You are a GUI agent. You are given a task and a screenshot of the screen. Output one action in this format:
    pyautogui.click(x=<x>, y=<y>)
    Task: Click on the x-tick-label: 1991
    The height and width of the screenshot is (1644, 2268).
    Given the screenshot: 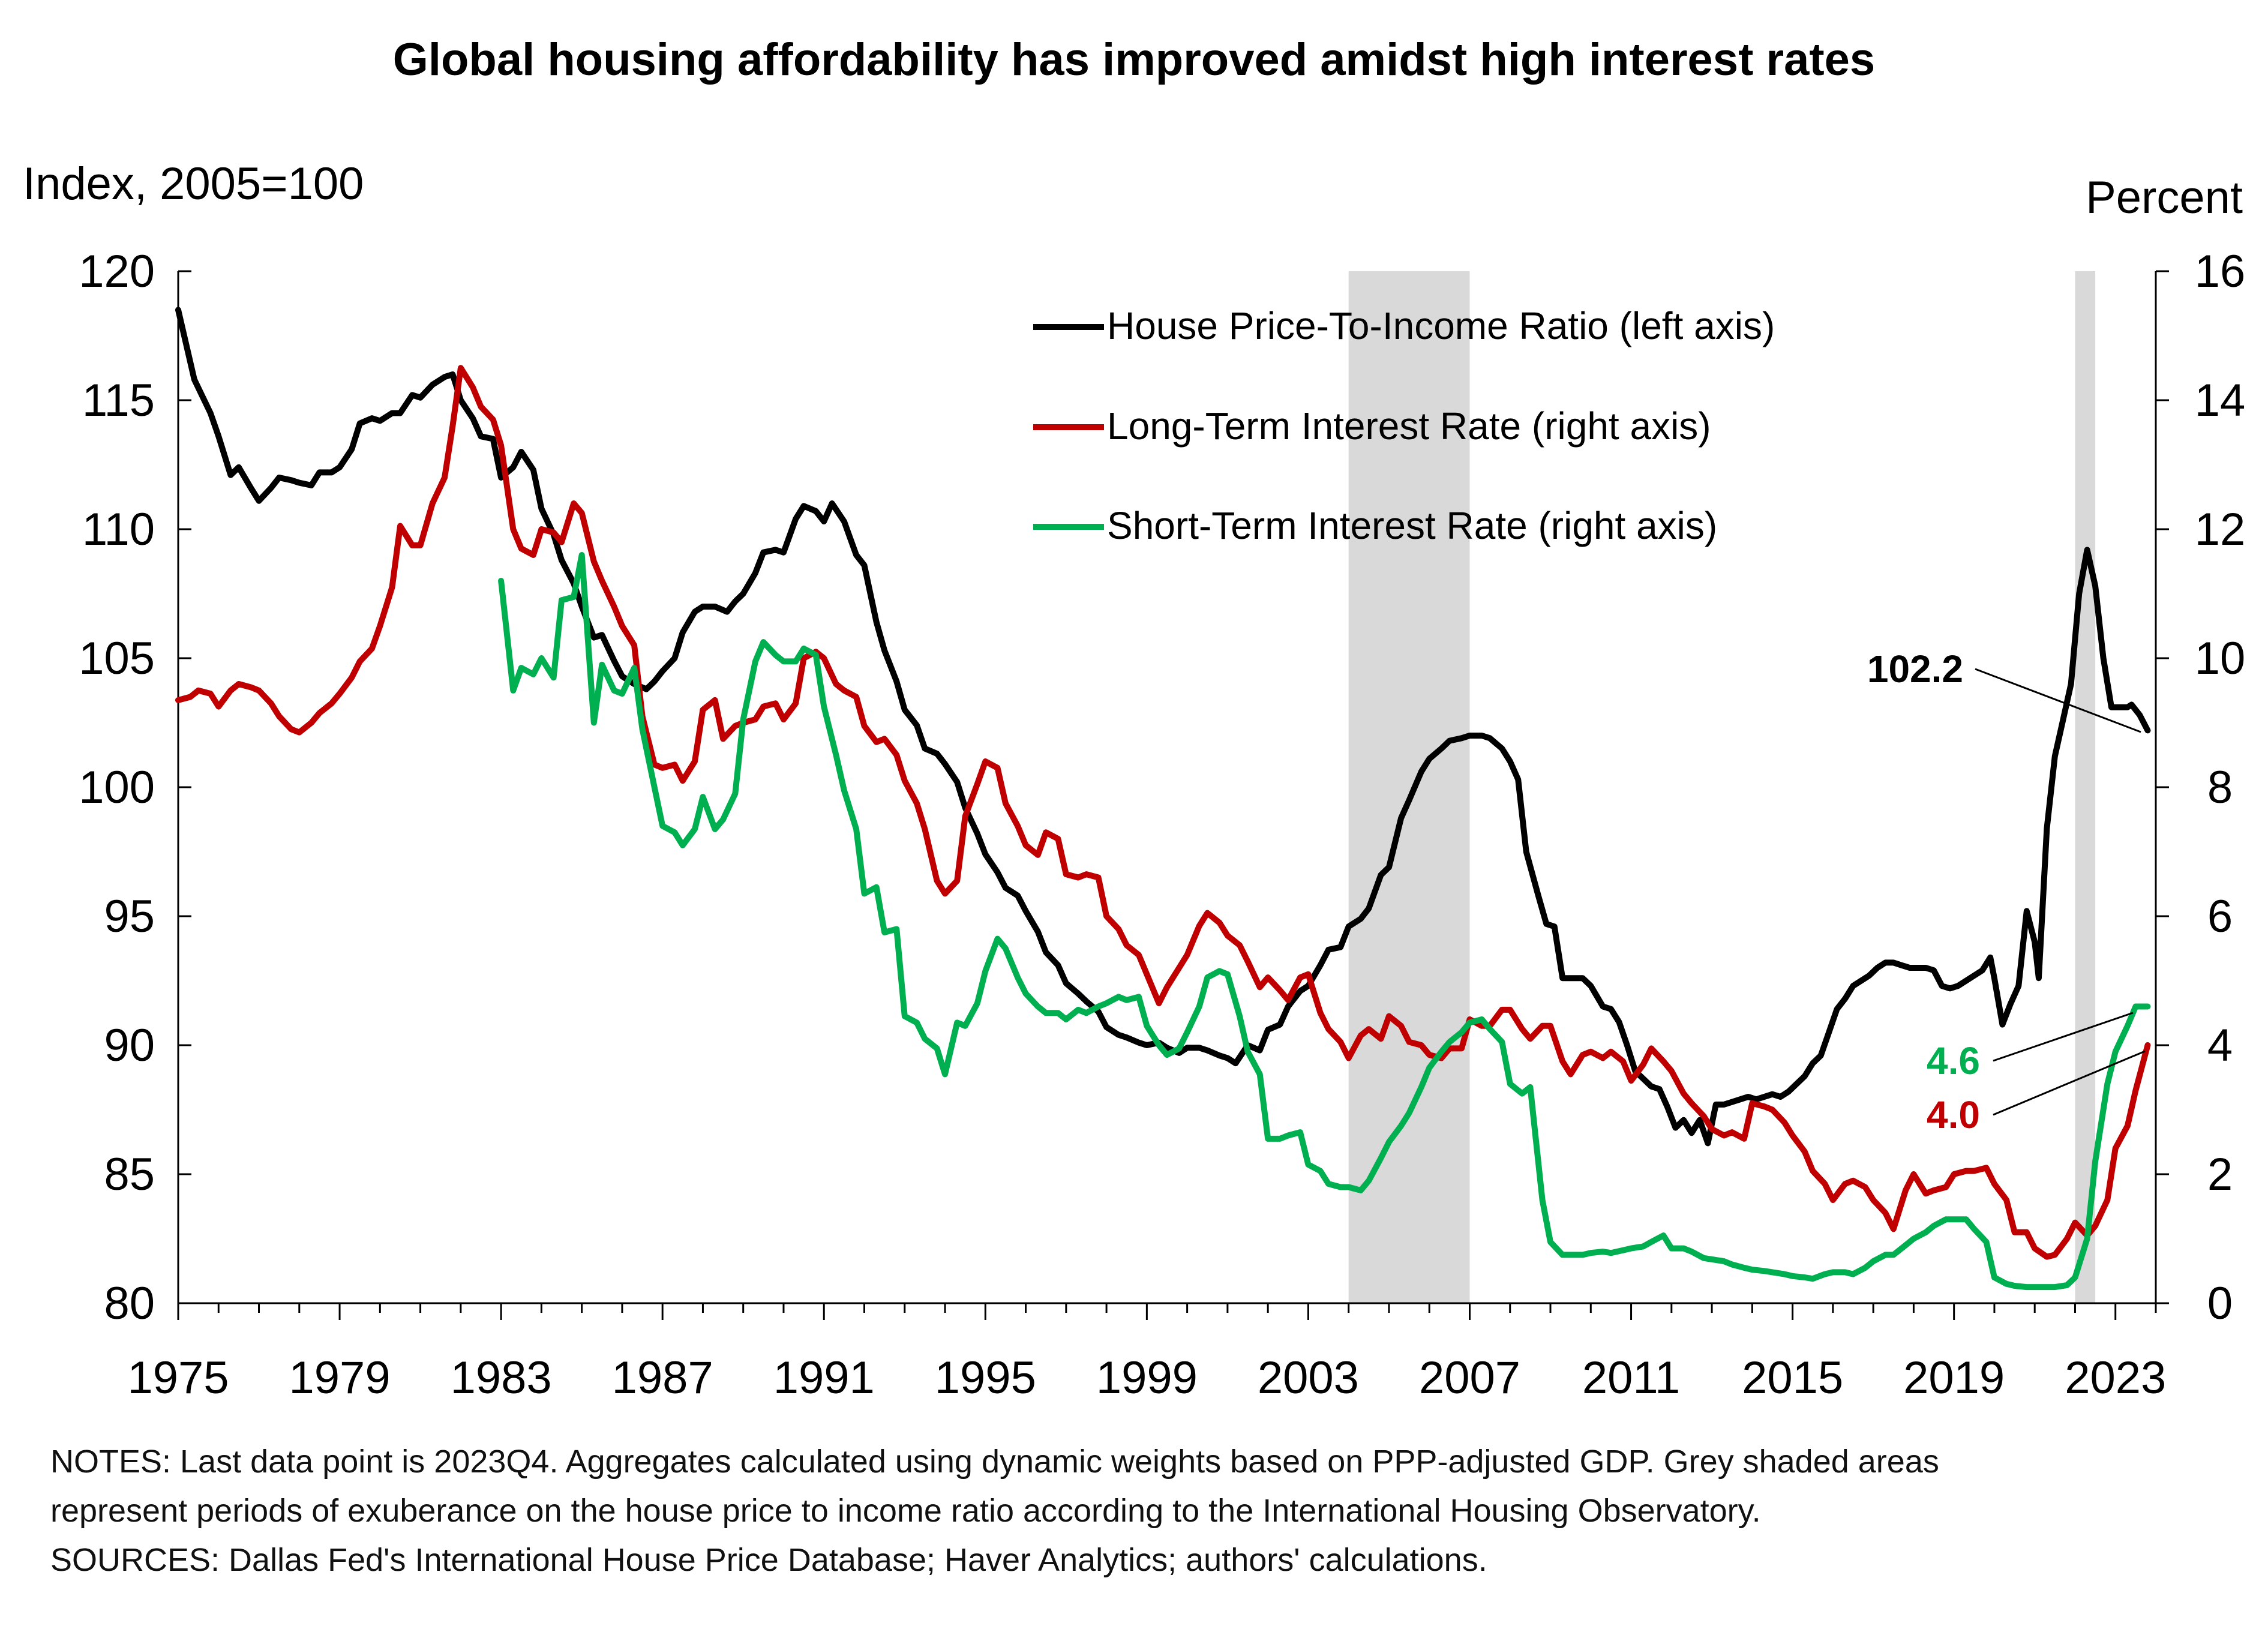 What is the action you would take?
    pyautogui.click(x=824, y=1377)
    